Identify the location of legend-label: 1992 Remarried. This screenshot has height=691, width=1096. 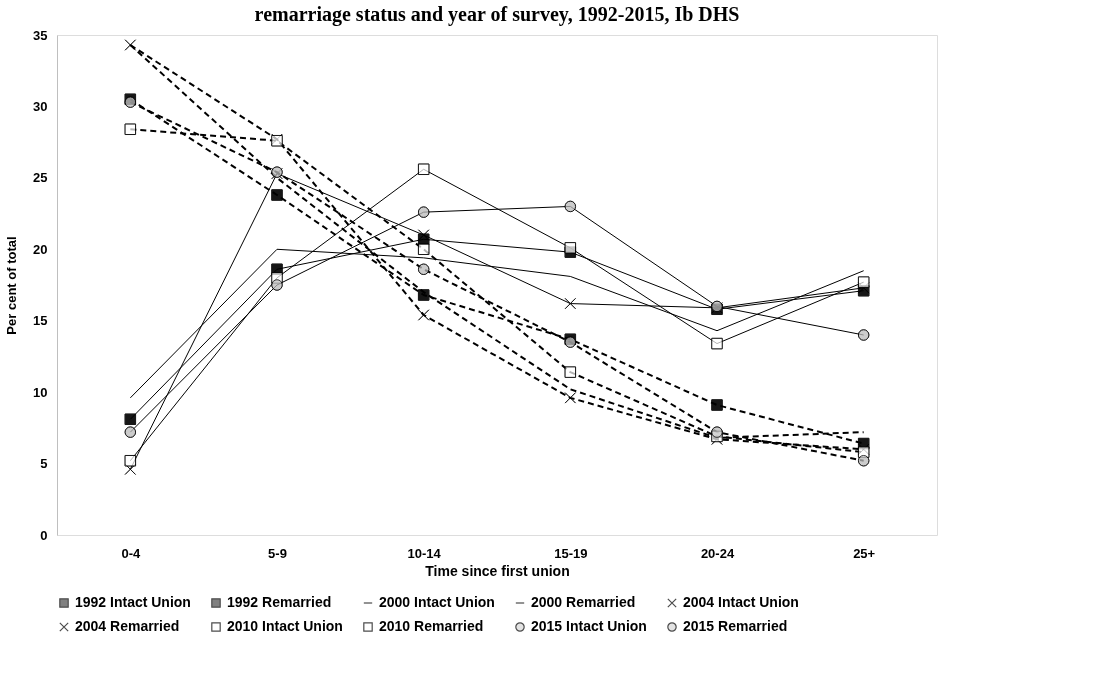
(279, 602).